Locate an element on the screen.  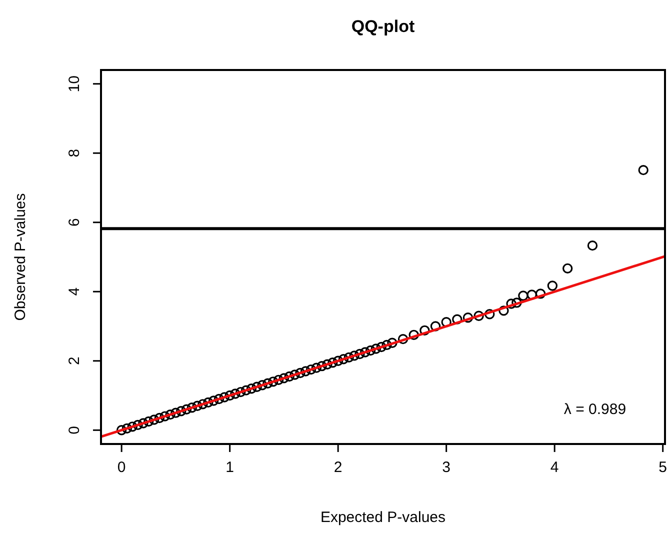
y-tick-label: 4 is located at coordinates (74, 291).